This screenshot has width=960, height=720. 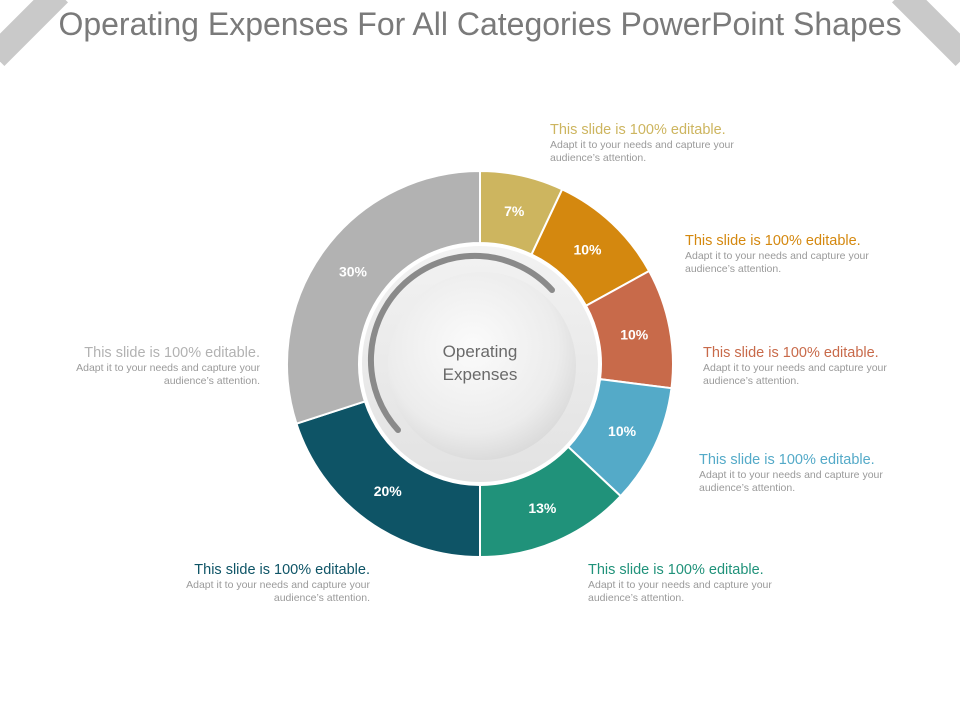 I want to click on slice-label-3: 10%, so click(x=634, y=335).